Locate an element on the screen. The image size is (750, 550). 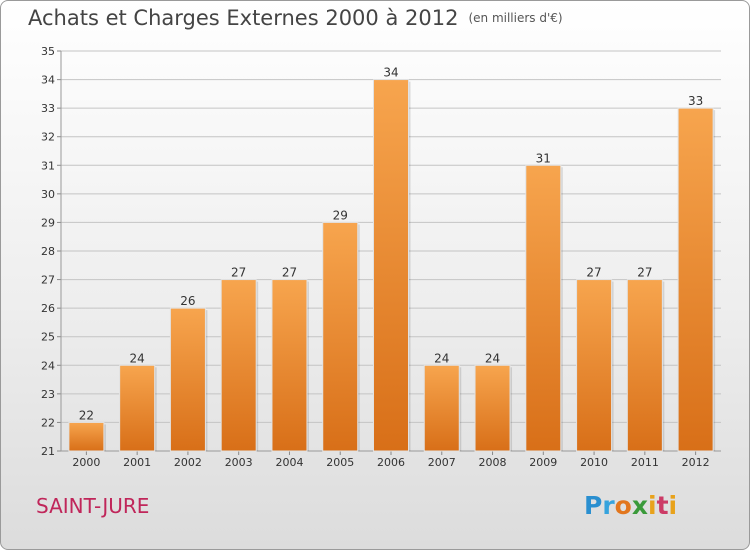
bar-2000 is located at coordinates (86, 436).